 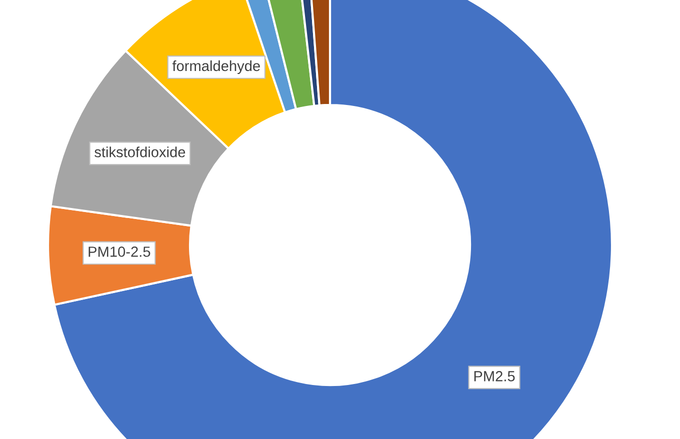 I want to click on slice-label: PM2.5, so click(x=494, y=376).